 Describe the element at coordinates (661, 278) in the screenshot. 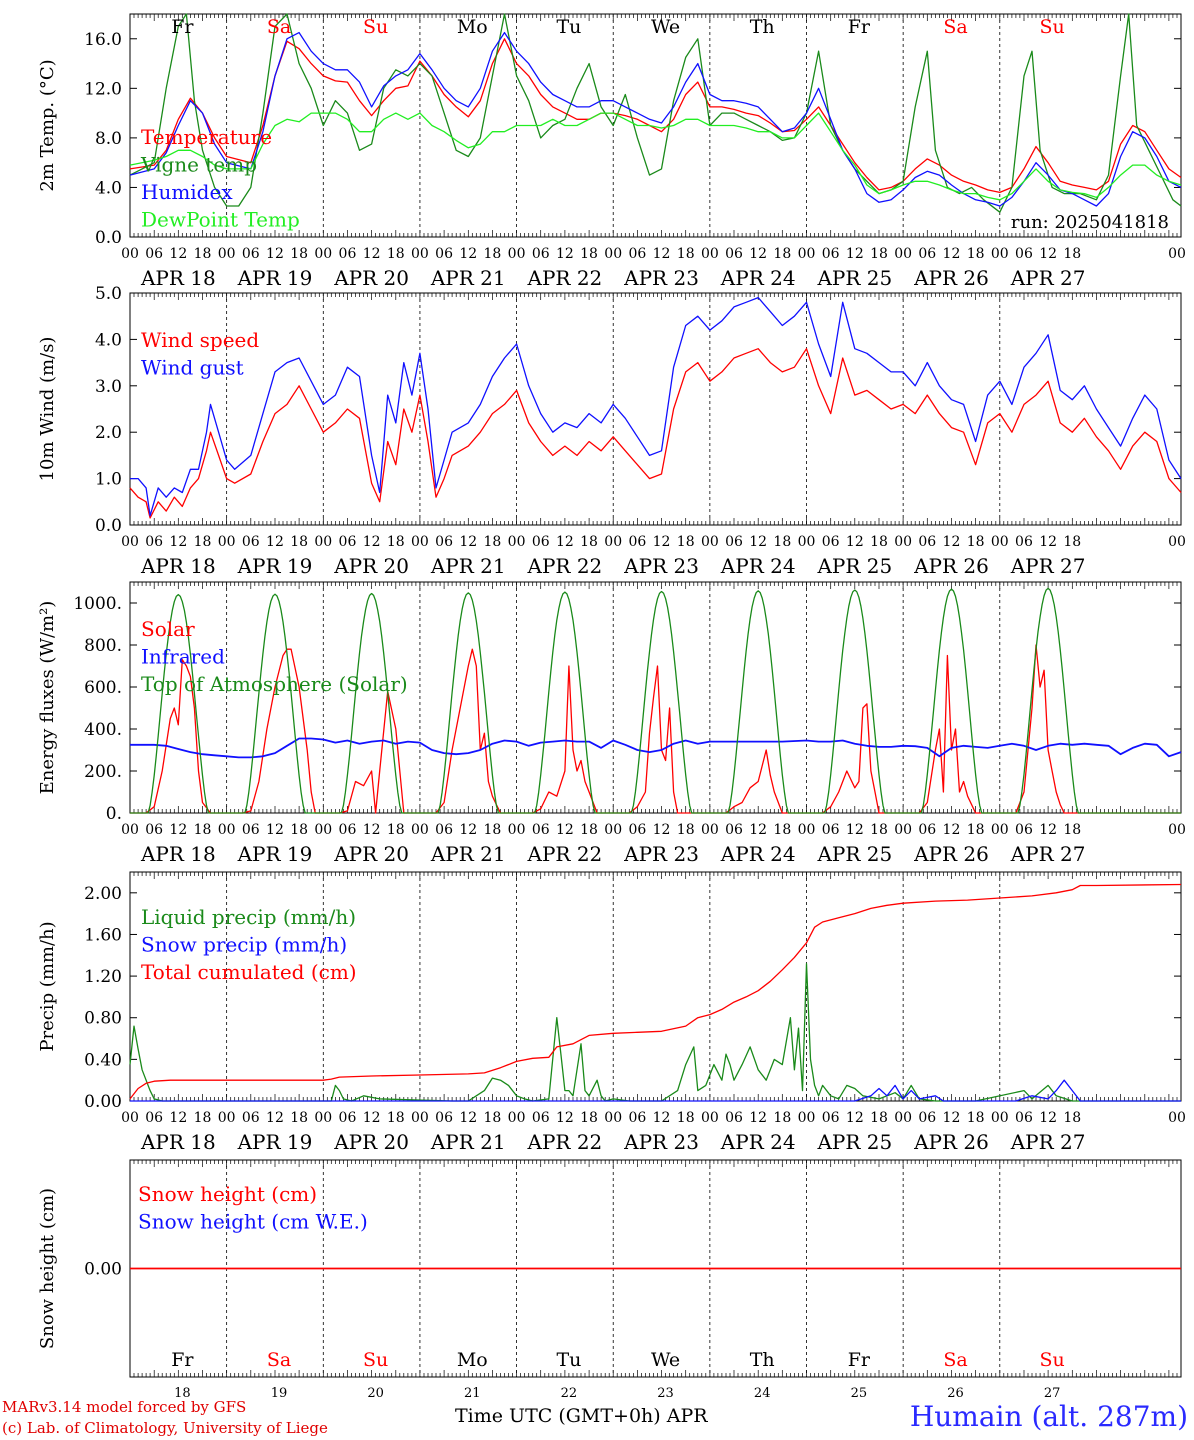

I see `panel-1-date-label: APR 23` at that location.